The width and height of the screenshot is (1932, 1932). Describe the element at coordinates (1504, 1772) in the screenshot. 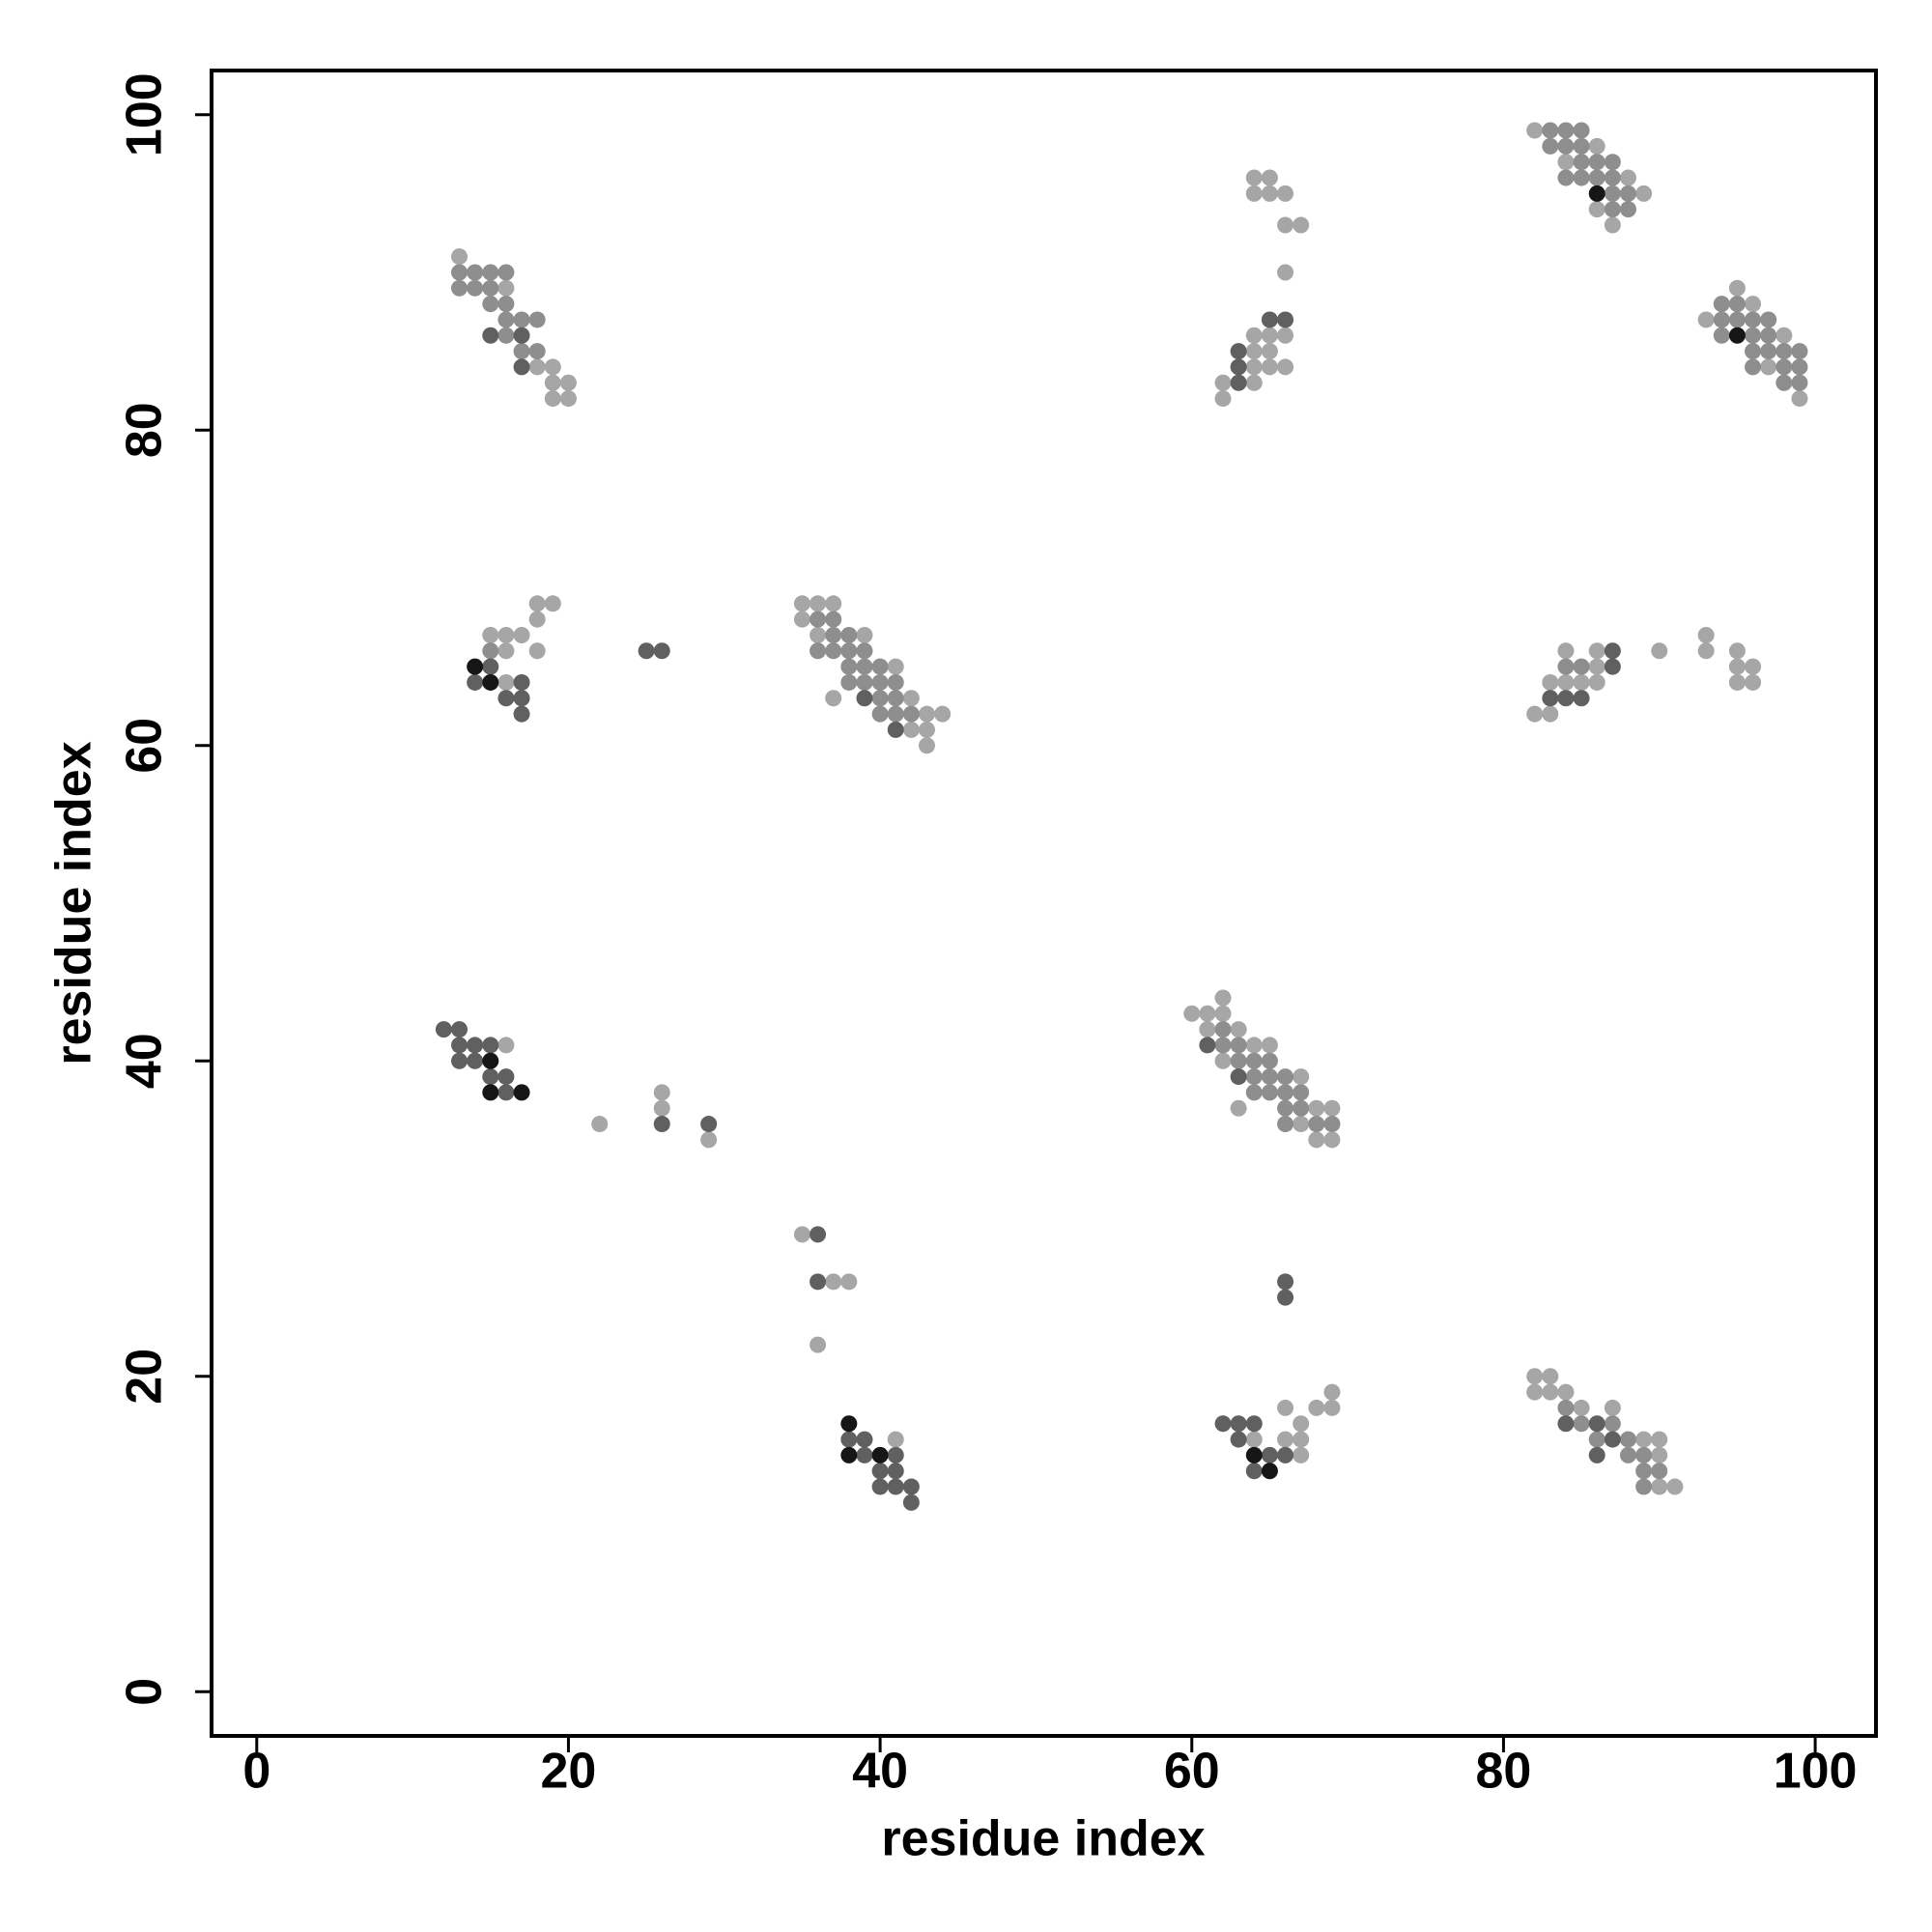

I see `x-tick-label: 80` at that location.